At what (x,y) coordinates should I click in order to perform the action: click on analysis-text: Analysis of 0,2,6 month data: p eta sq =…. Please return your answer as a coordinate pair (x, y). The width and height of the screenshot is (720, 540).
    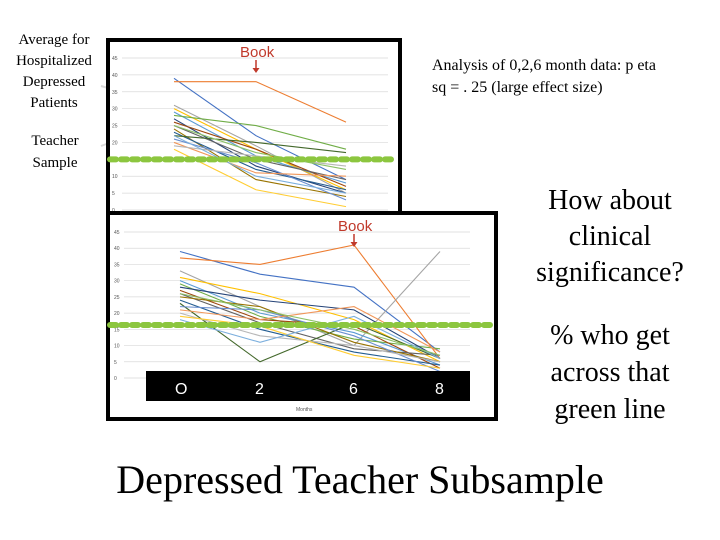
    Looking at the image, I should click on (544, 76).